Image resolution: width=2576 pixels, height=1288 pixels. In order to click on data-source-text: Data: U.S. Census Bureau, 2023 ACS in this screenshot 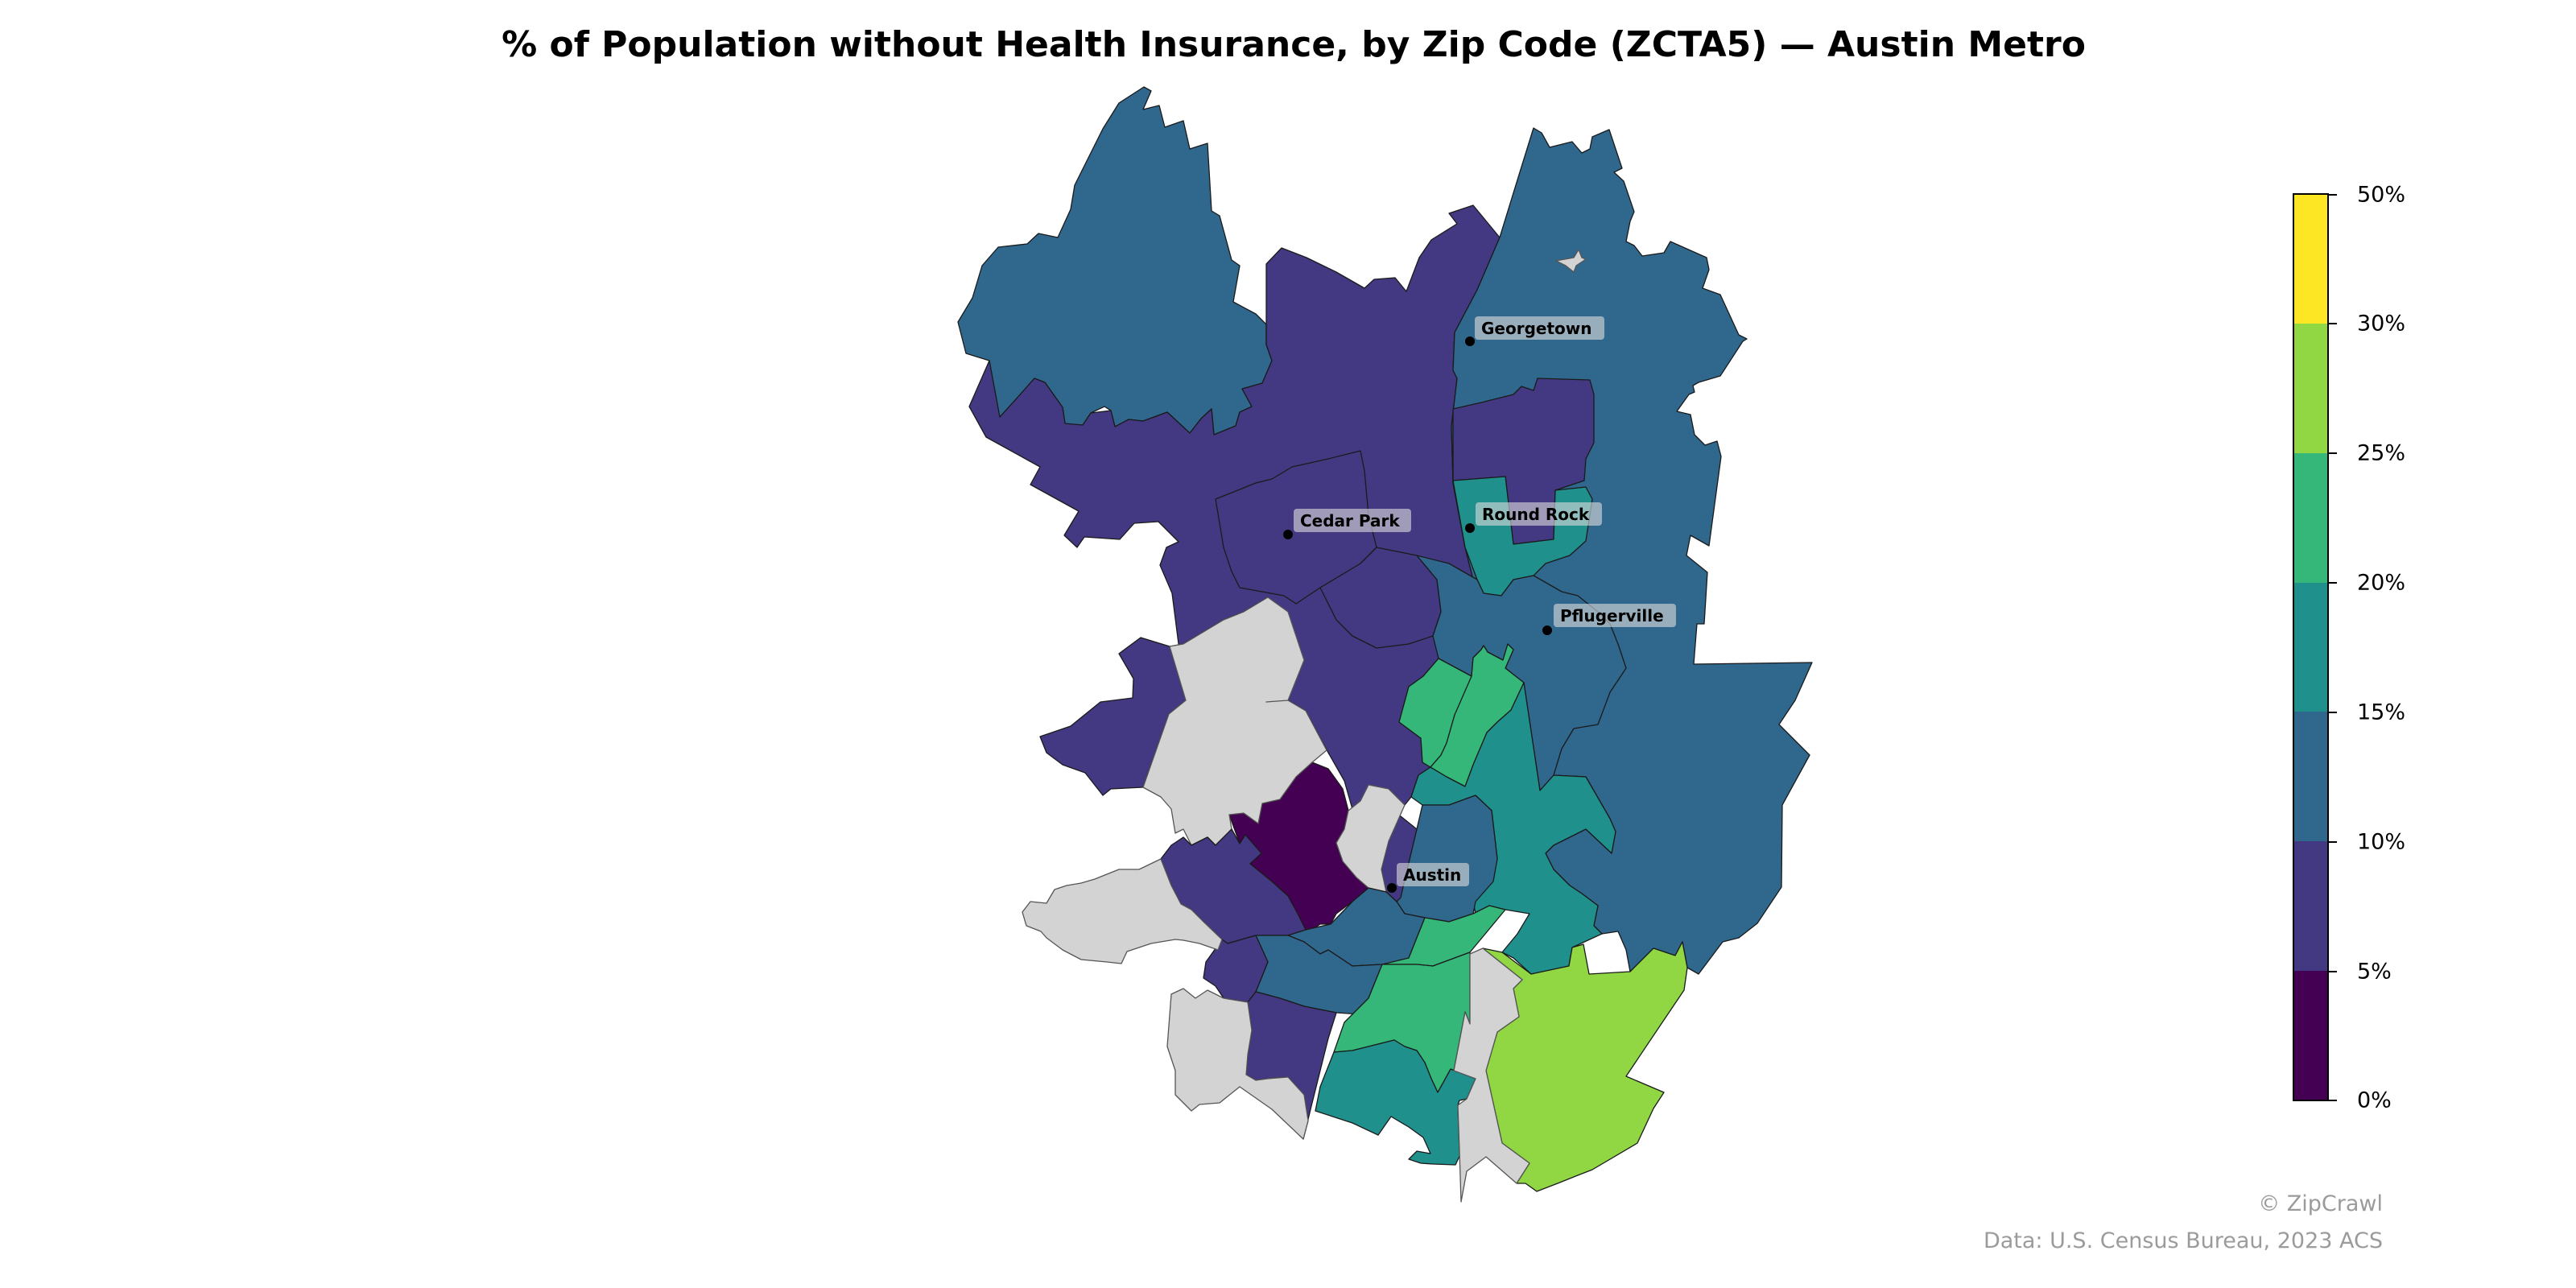, I will do `click(2183, 1240)`.